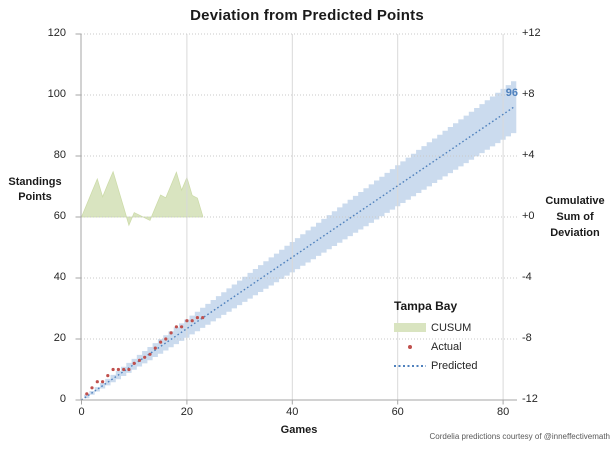  I want to click on y-tick-label-left: 120, so click(56, 33).